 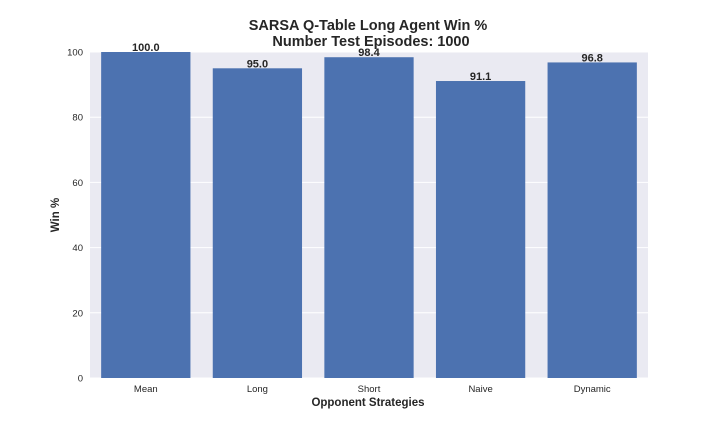 What do you see at coordinates (146, 389) in the screenshot?
I see `x-tick-label: Mean` at bounding box center [146, 389].